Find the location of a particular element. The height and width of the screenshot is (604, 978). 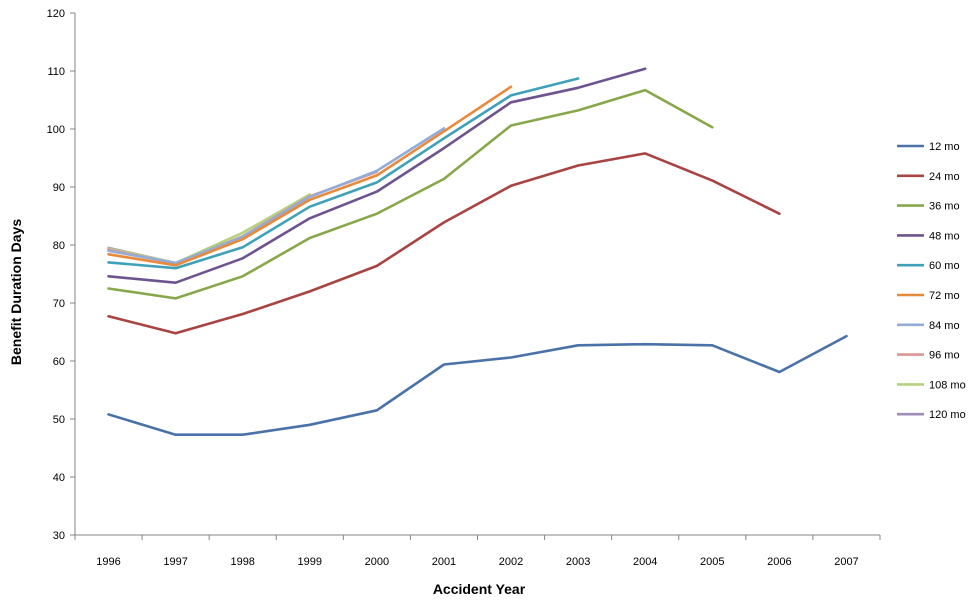

x-tick-label: 1997 is located at coordinates (175, 562).